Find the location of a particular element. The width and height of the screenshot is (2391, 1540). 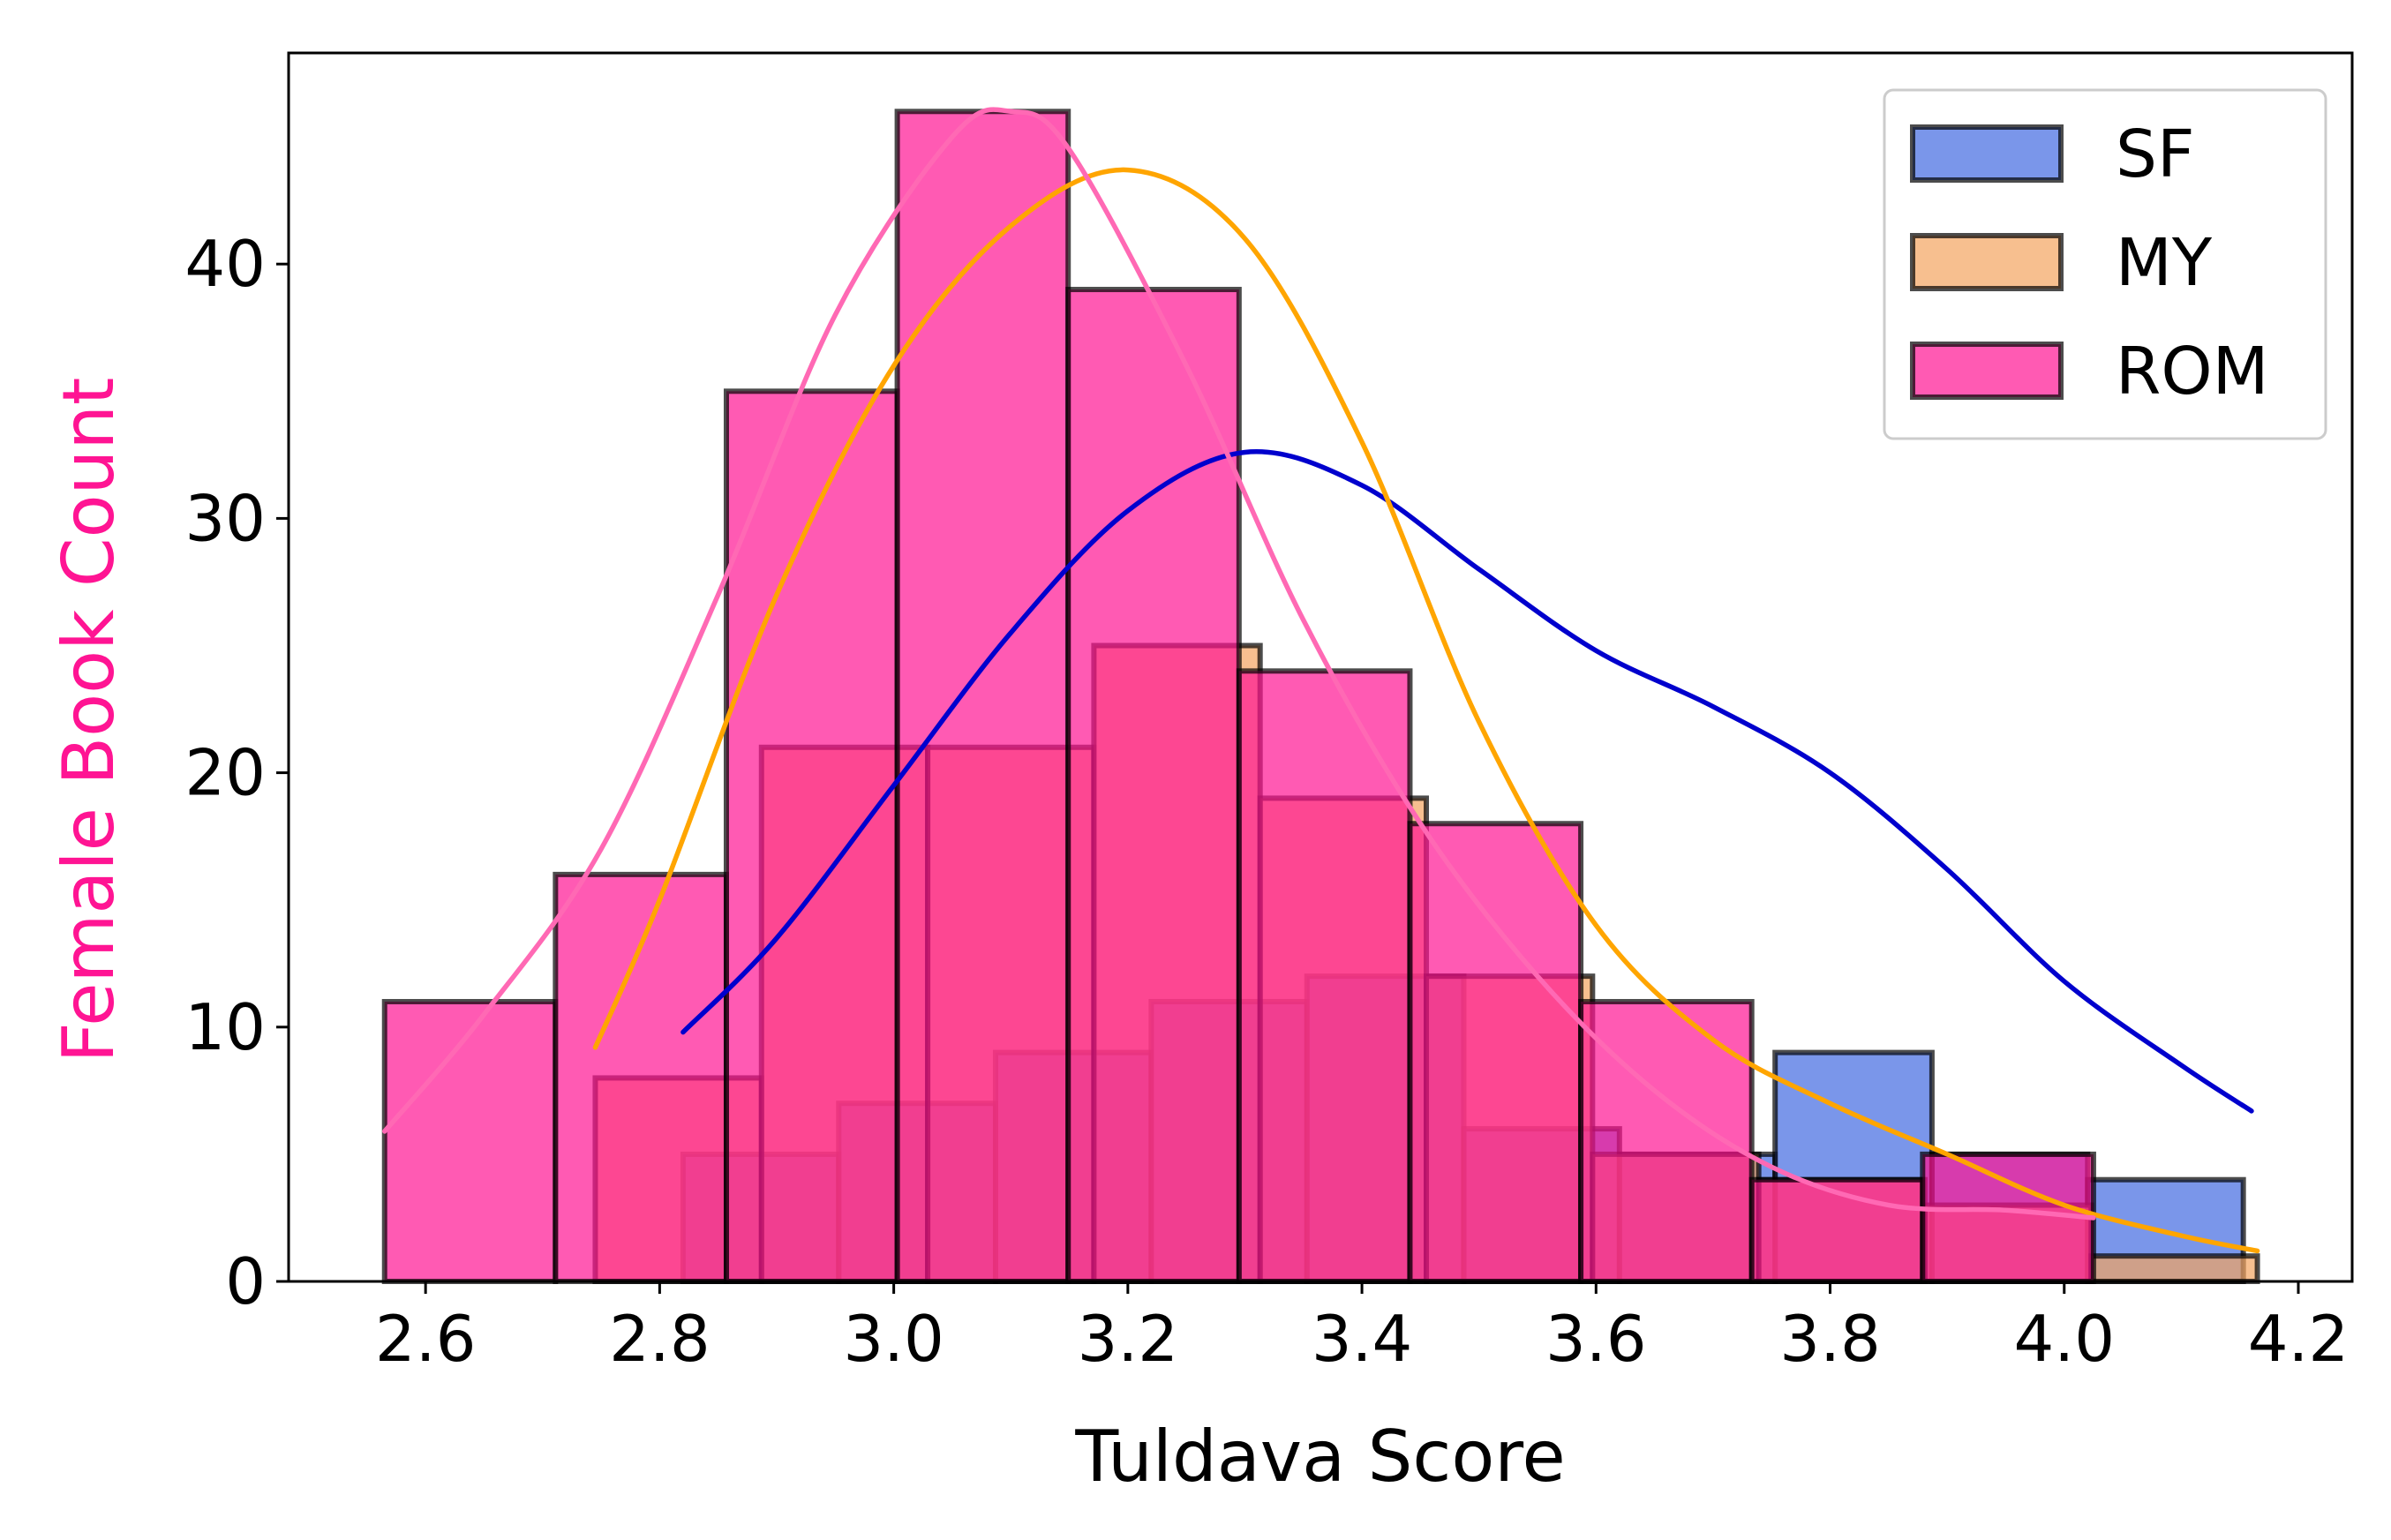

legend-swatch-sf is located at coordinates (1987, 153).